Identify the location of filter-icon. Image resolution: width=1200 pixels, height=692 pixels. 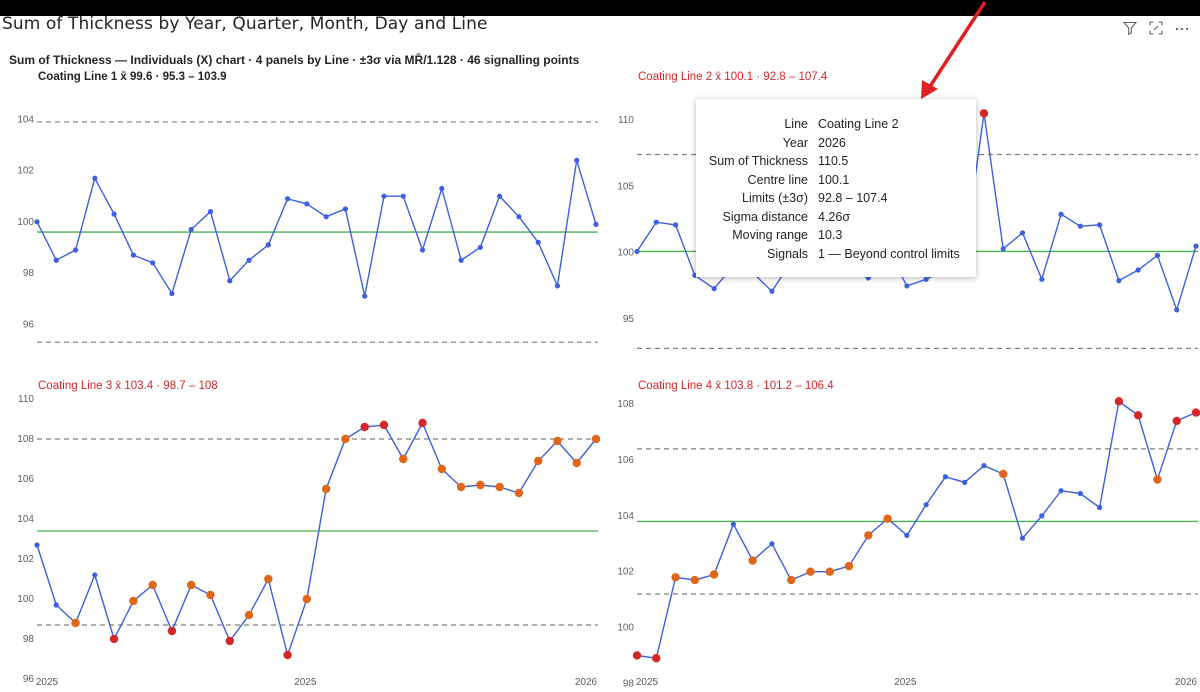
(1130, 28).